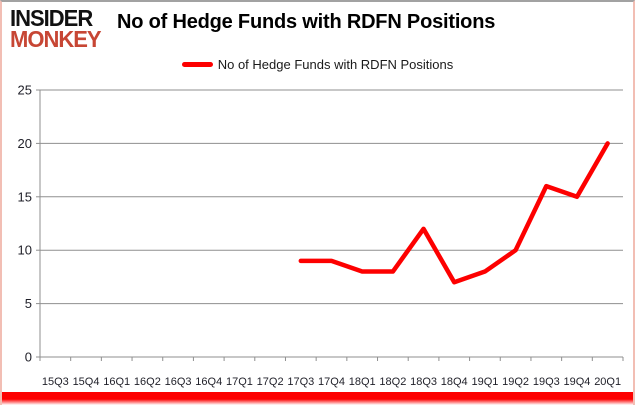  What do you see at coordinates (51, 18) in the screenshot?
I see `logo-line-insider: INSIDER` at bounding box center [51, 18].